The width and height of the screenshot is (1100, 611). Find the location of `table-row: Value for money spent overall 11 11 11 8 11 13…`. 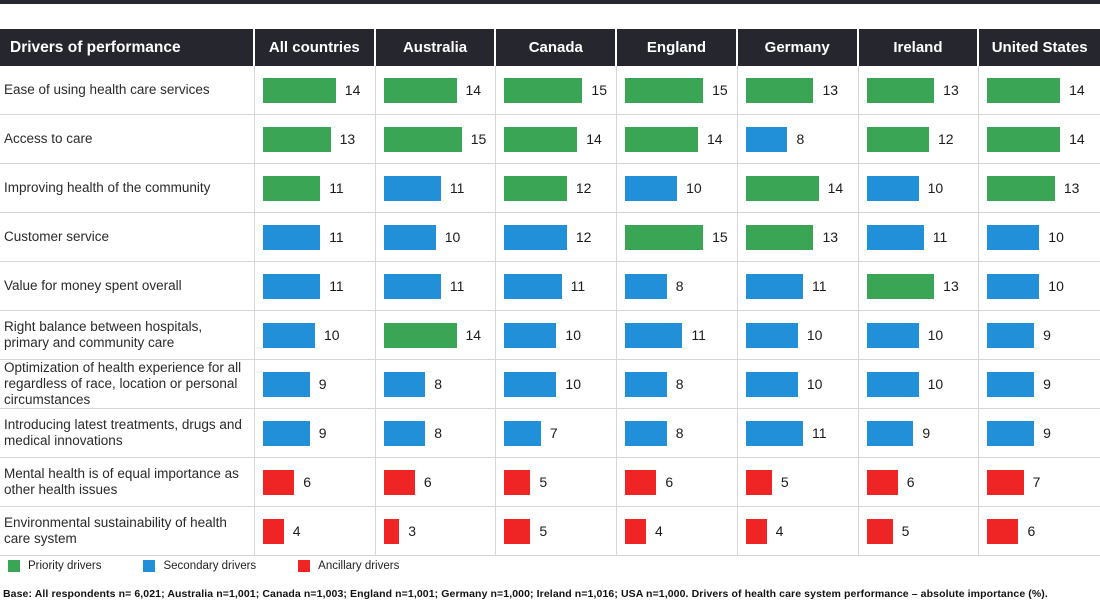

table-row: Value for money spent overall 11 11 11 8 11 13… is located at coordinates (550, 286).